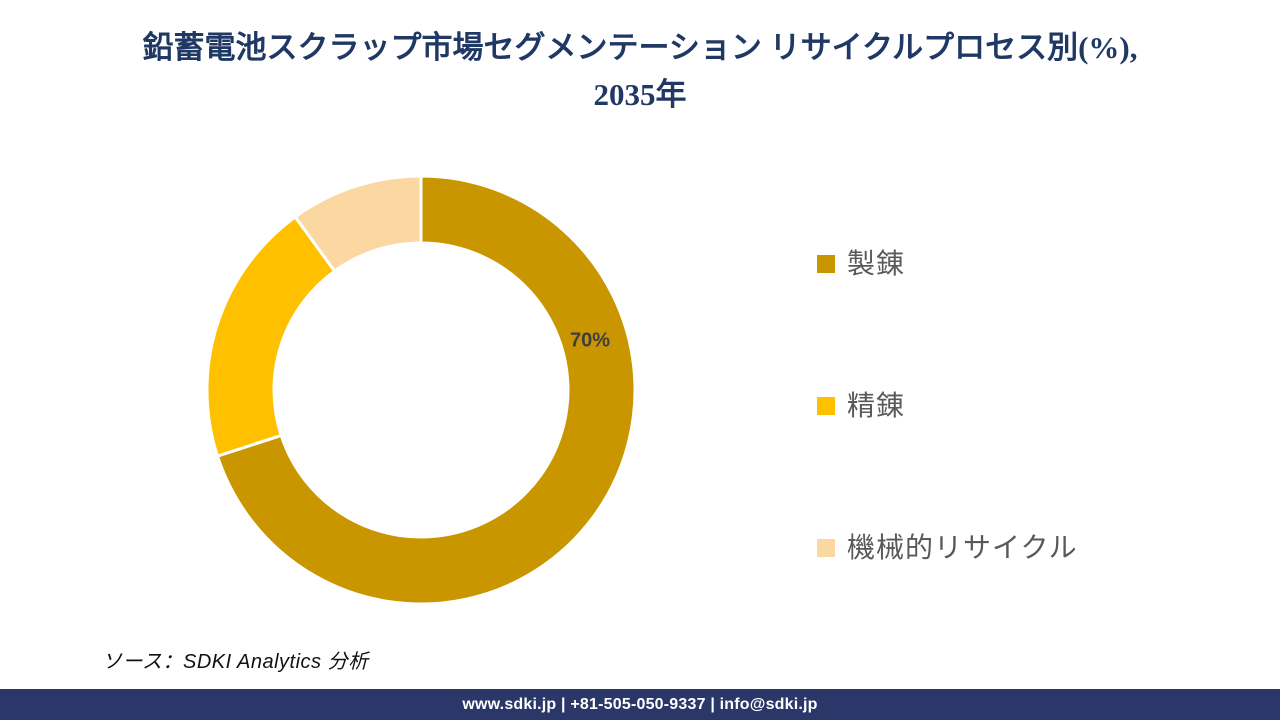  What do you see at coordinates (640, 47) in the screenshot?
I see `chart-title-line-1: 鉛蓄電池スクラップ市場セグメンテーション リサイクルプロセス別(%),` at bounding box center [640, 47].